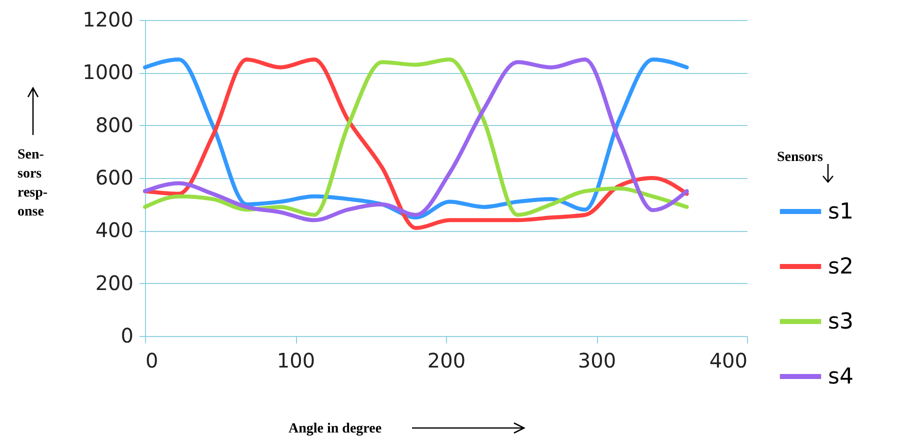 The height and width of the screenshot is (441, 898). Describe the element at coordinates (31, 155) in the screenshot. I see `text: Sen-` at that location.